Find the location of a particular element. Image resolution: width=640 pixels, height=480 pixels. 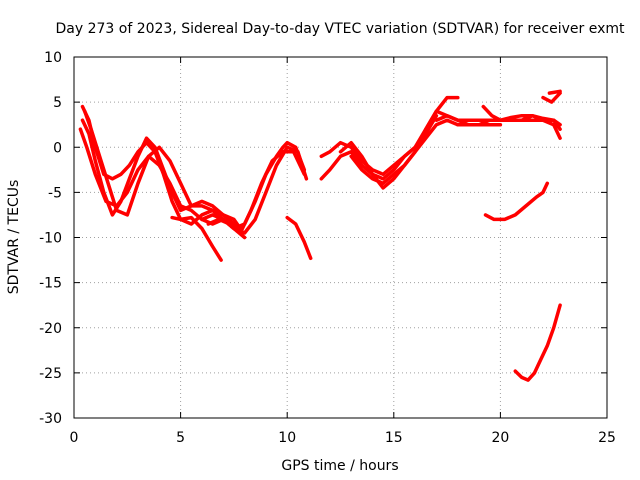

x-tick-label: 10 is located at coordinates (287, 438).